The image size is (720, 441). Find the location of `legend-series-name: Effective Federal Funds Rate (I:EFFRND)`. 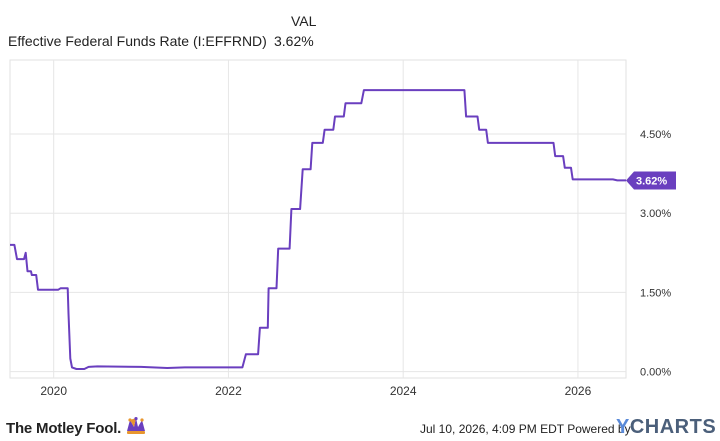

legend-series-name: Effective Federal Funds Rate (I:EFFRND) is located at coordinates (137, 41).